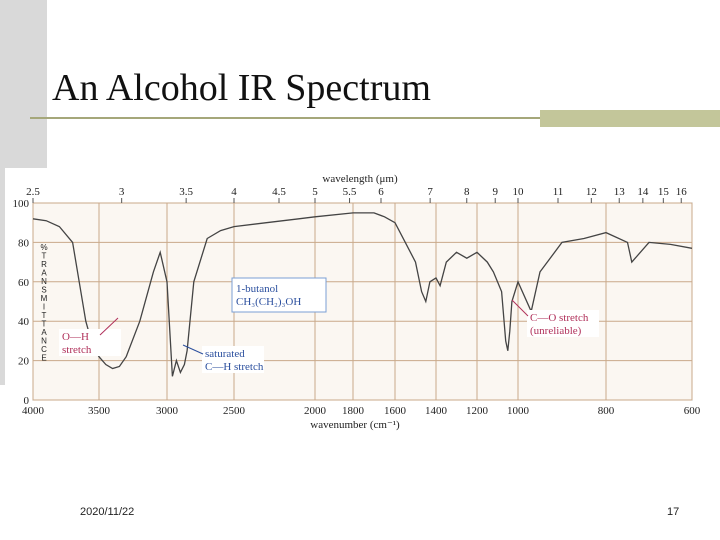 This screenshot has height=540, width=720. Describe the element at coordinates (692, 411) in the screenshot. I see `x-tick-label: 600` at that location.